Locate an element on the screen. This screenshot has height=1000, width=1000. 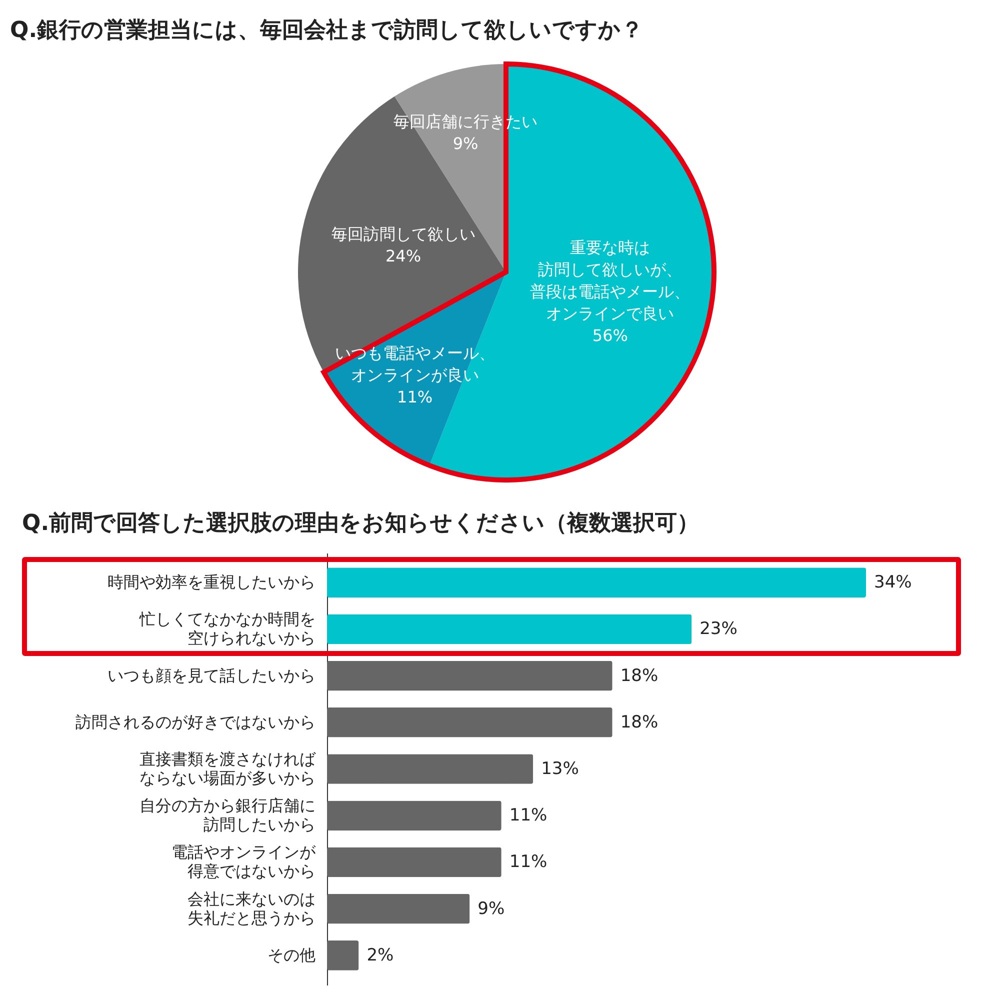
data-label: 23% is located at coordinates (719, 629).